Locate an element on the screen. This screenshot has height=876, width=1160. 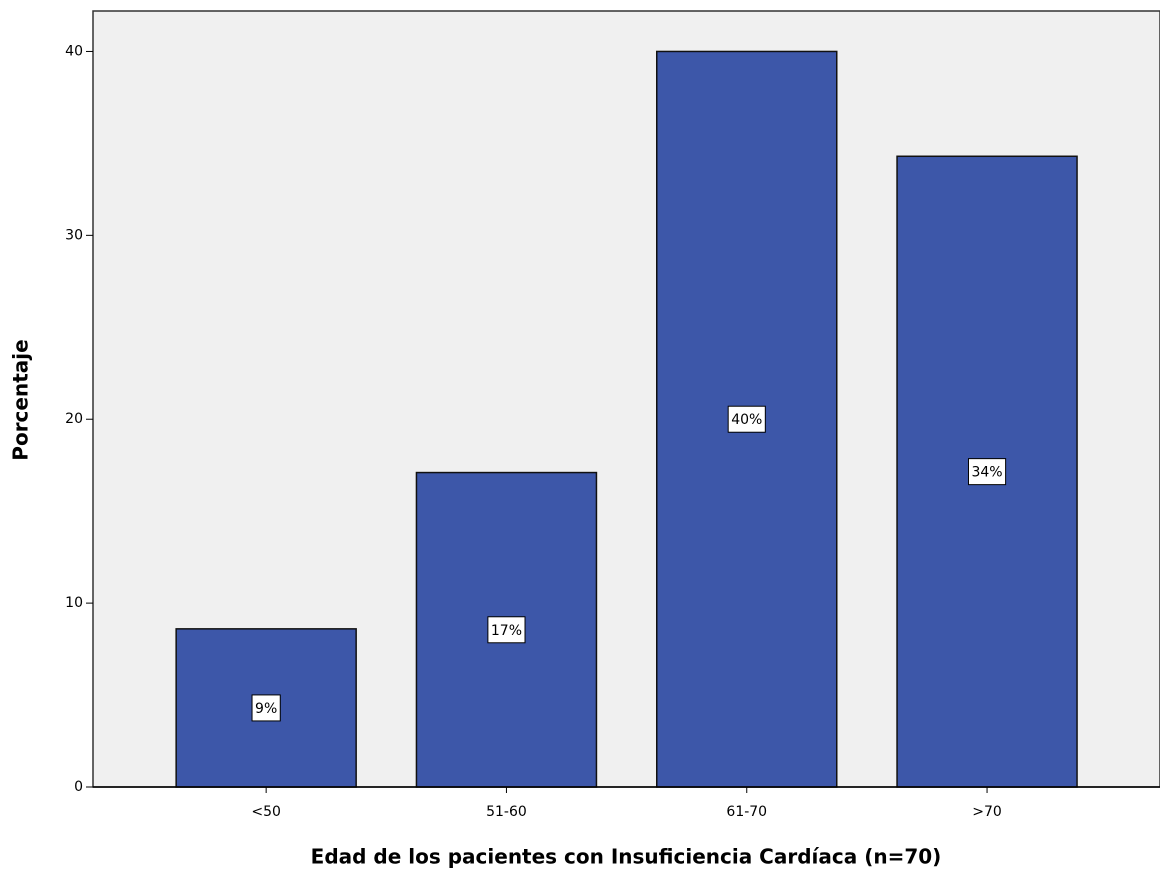
y-axis-title: Porcentaje is located at coordinates (21, 399).